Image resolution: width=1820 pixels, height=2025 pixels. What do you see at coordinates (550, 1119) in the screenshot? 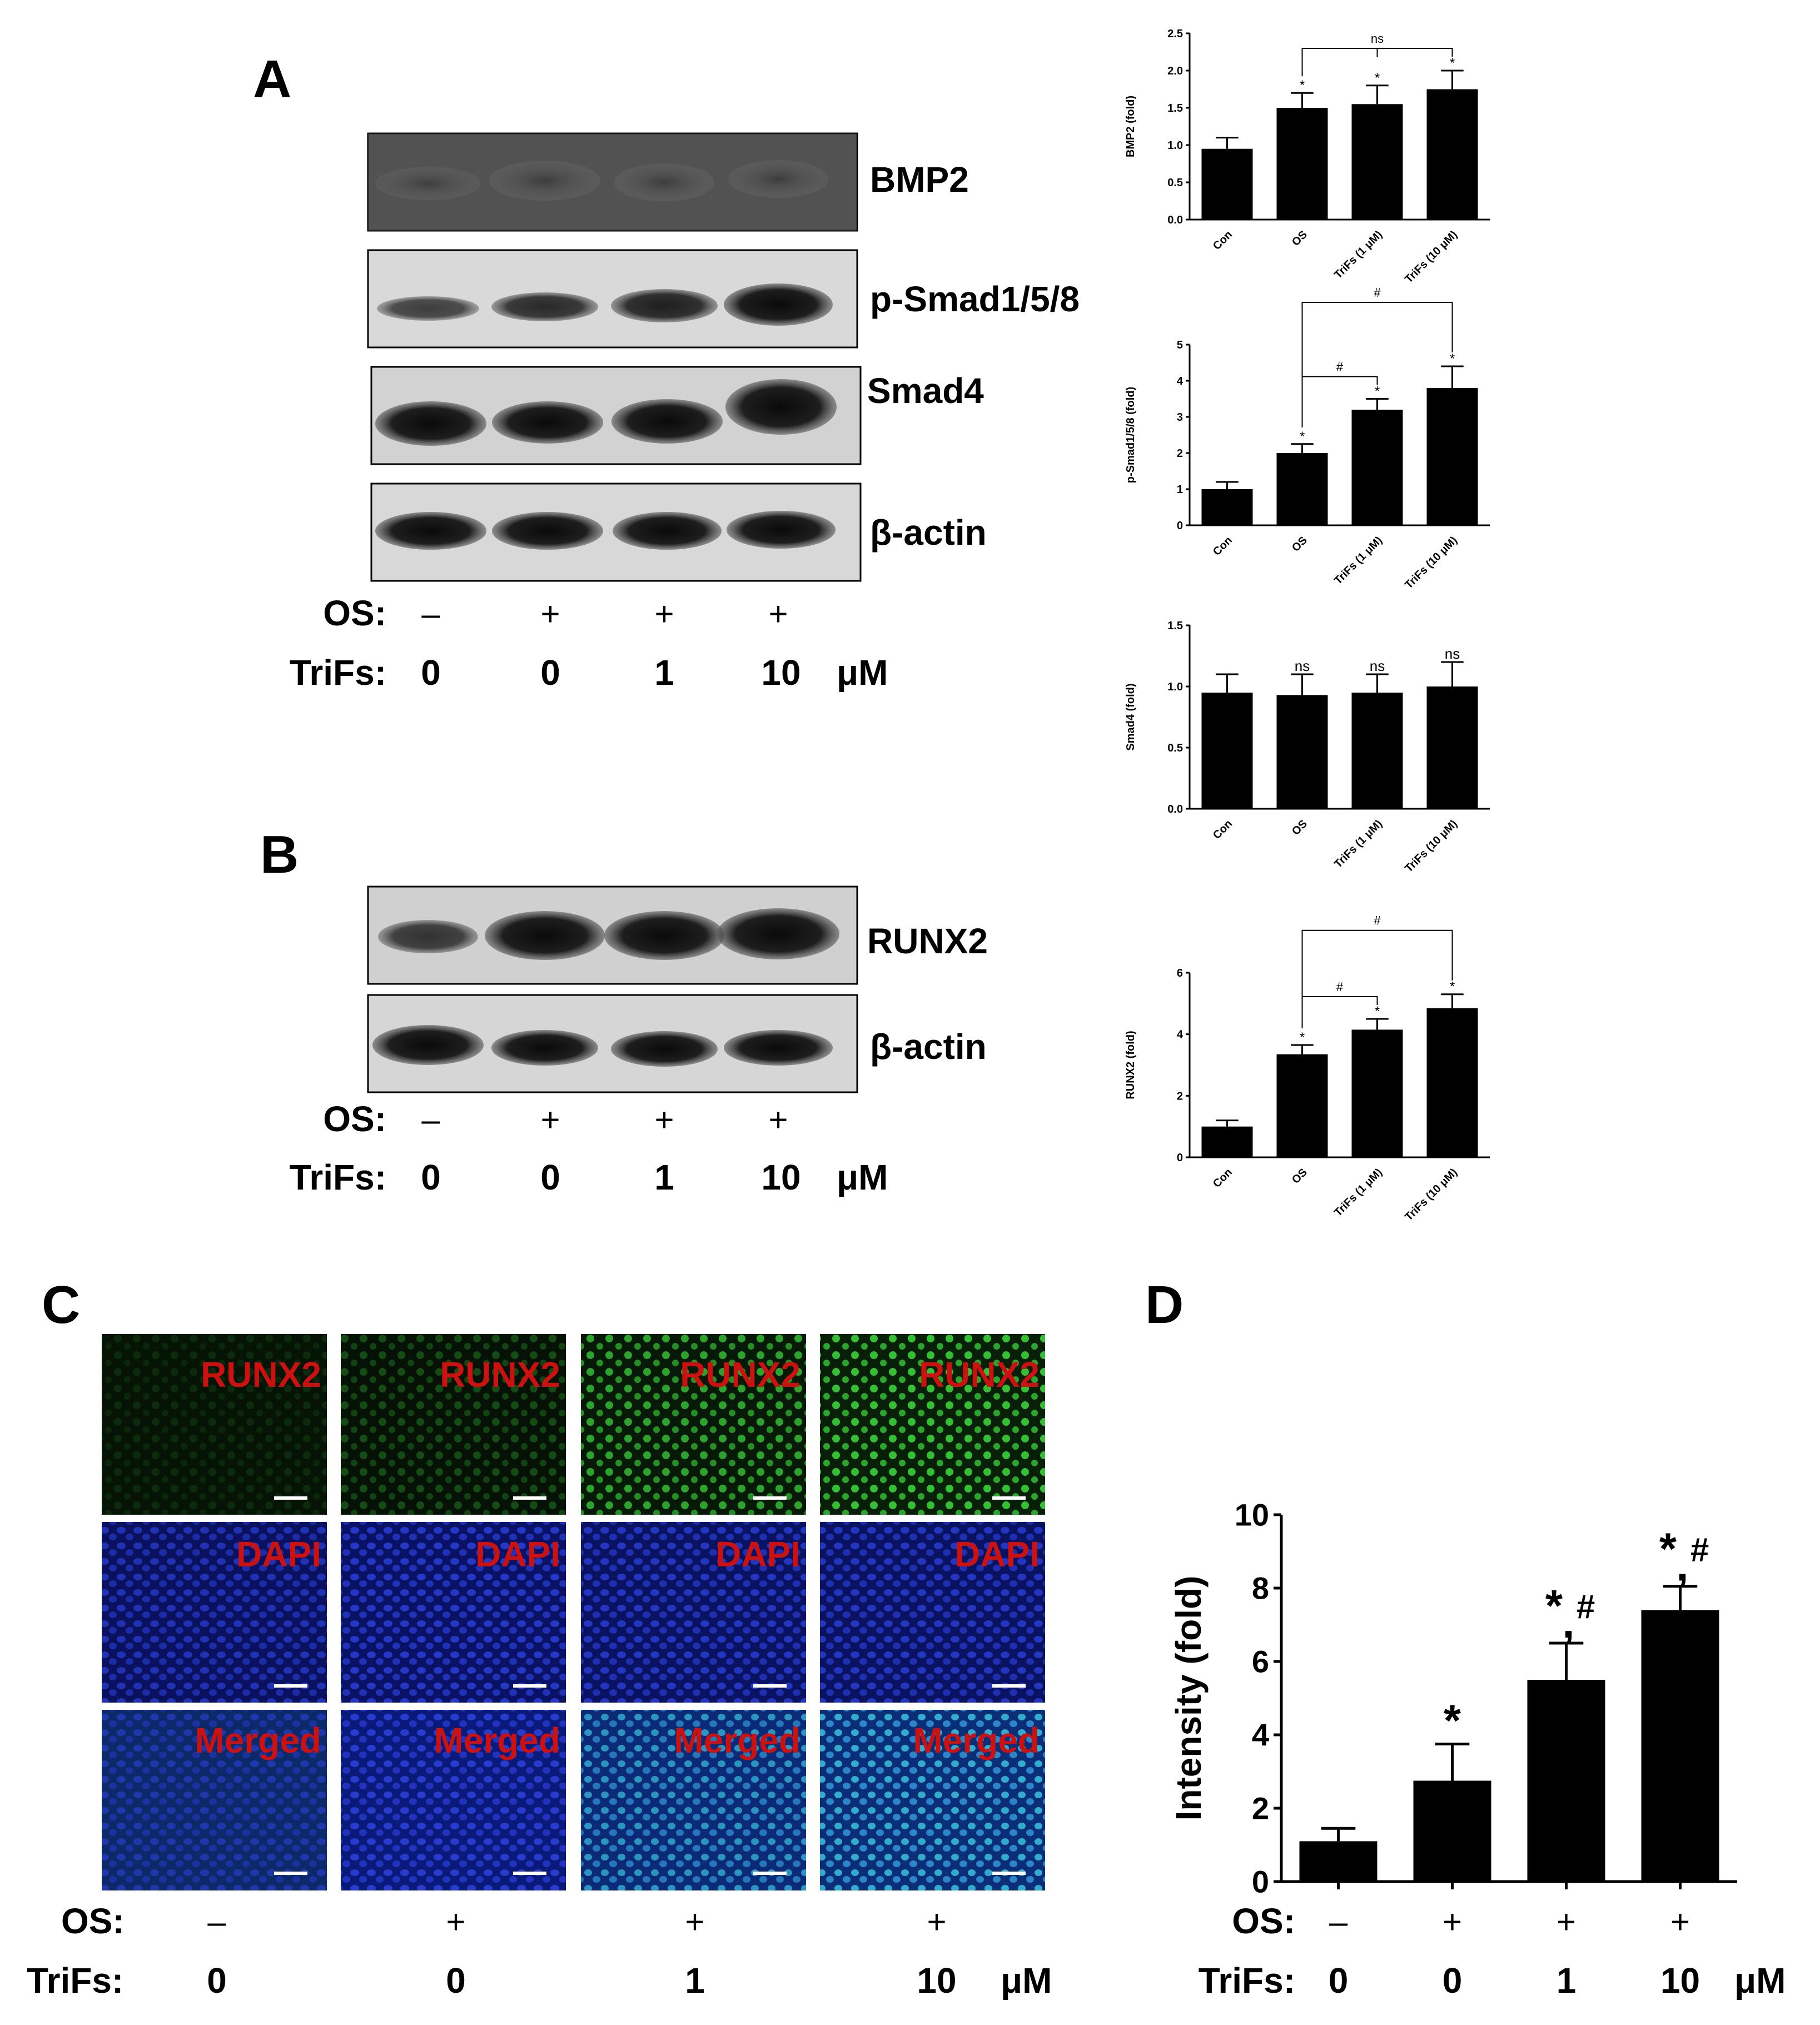
I see `os-value-b-1: +` at bounding box center [550, 1119].